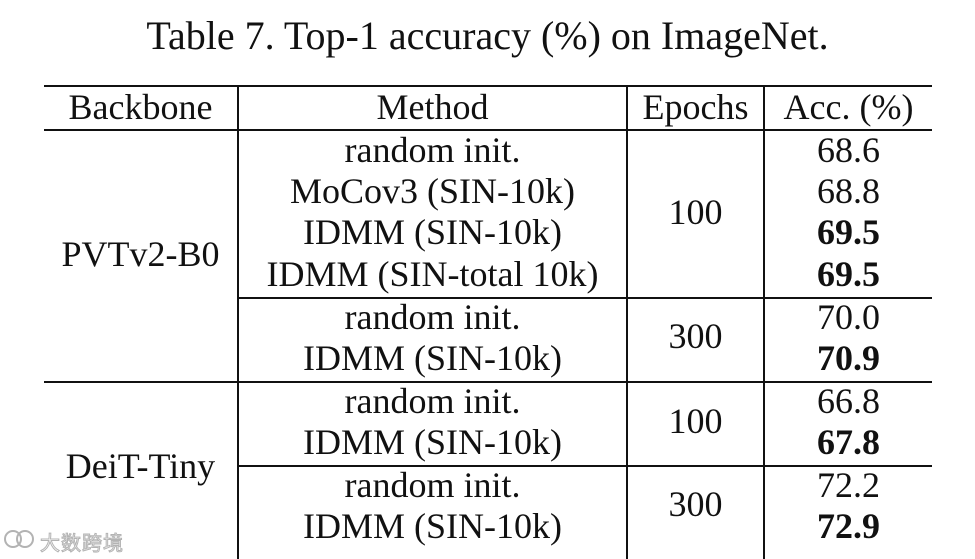 The height and width of the screenshot is (559, 975). Describe the element at coordinates (140, 254) in the screenshot. I see `backbone-cell: PVTv2-B0` at that location.